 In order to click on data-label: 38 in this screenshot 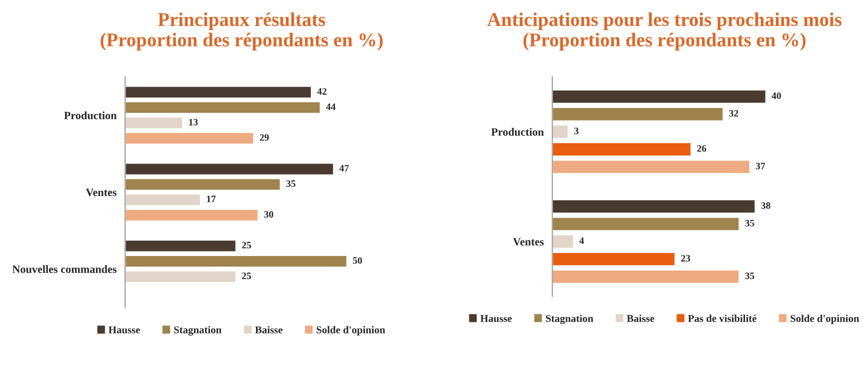, I will do `click(765, 205)`.